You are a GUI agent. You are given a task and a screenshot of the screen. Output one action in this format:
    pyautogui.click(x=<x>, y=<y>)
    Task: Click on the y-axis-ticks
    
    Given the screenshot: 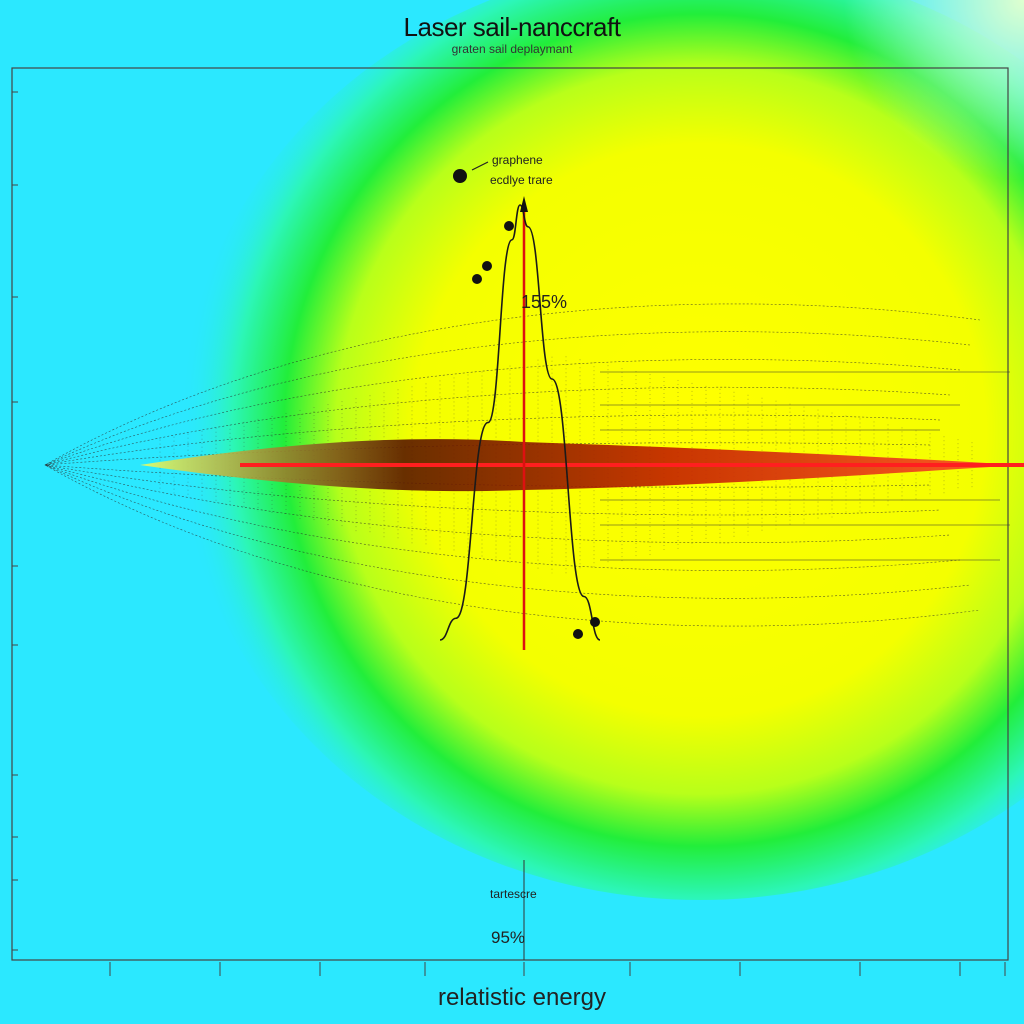 What is the action you would take?
    pyautogui.click(x=15, y=521)
    